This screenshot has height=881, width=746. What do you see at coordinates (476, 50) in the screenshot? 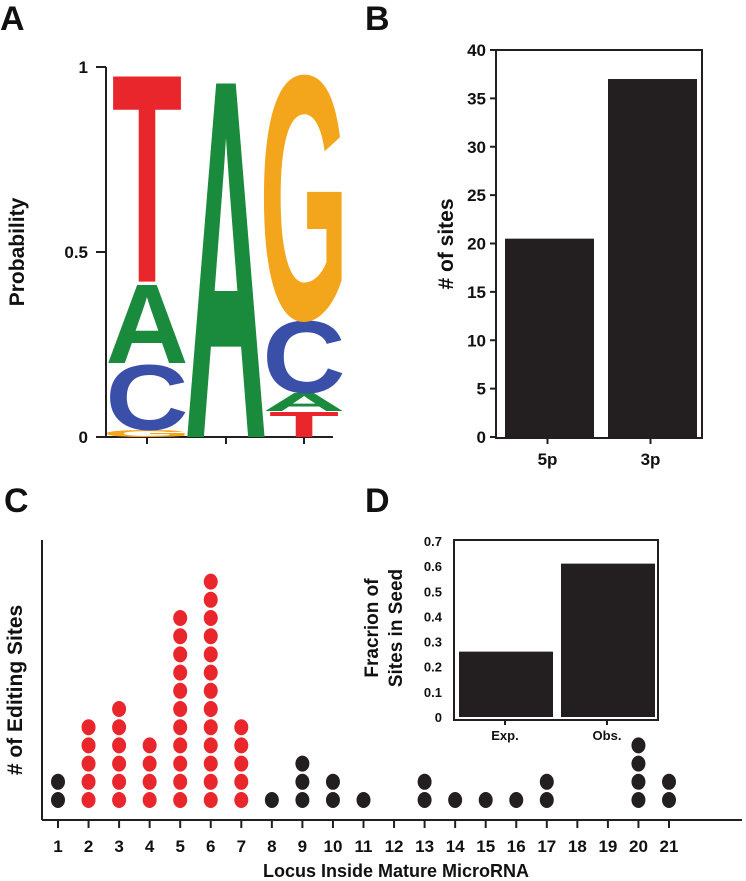
I see `panel-b-y-tick-label: 40` at bounding box center [476, 50].